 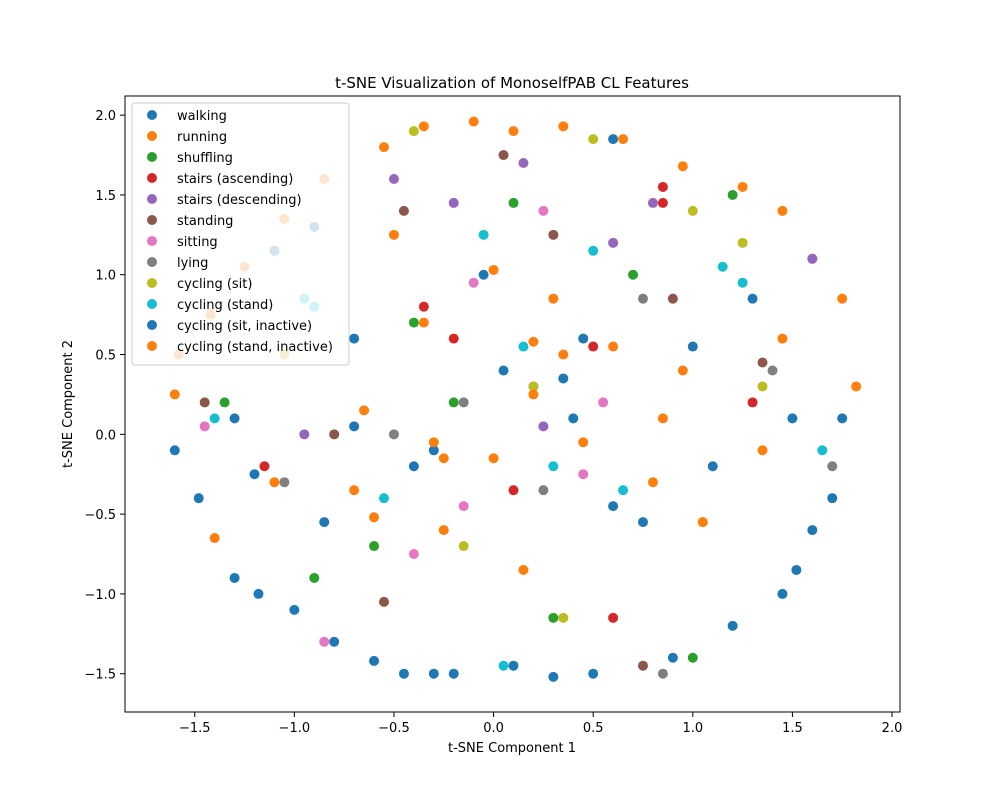 What do you see at coordinates (240, 234) in the screenshot?
I see `legend-box` at bounding box center [240, 234].